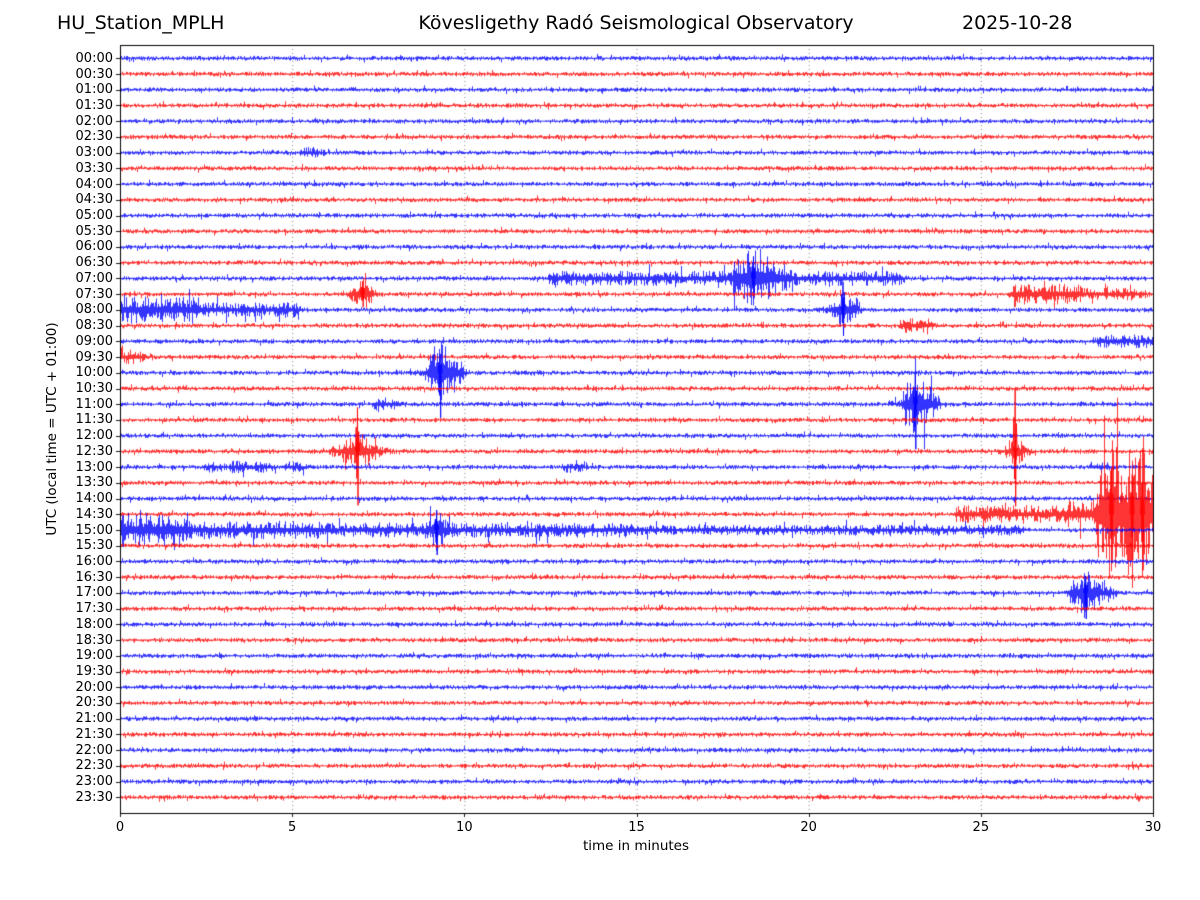  Describe the element at coordinates (94, 153) in the screenshot. I see `y-tick-label: 03:00` at that location.